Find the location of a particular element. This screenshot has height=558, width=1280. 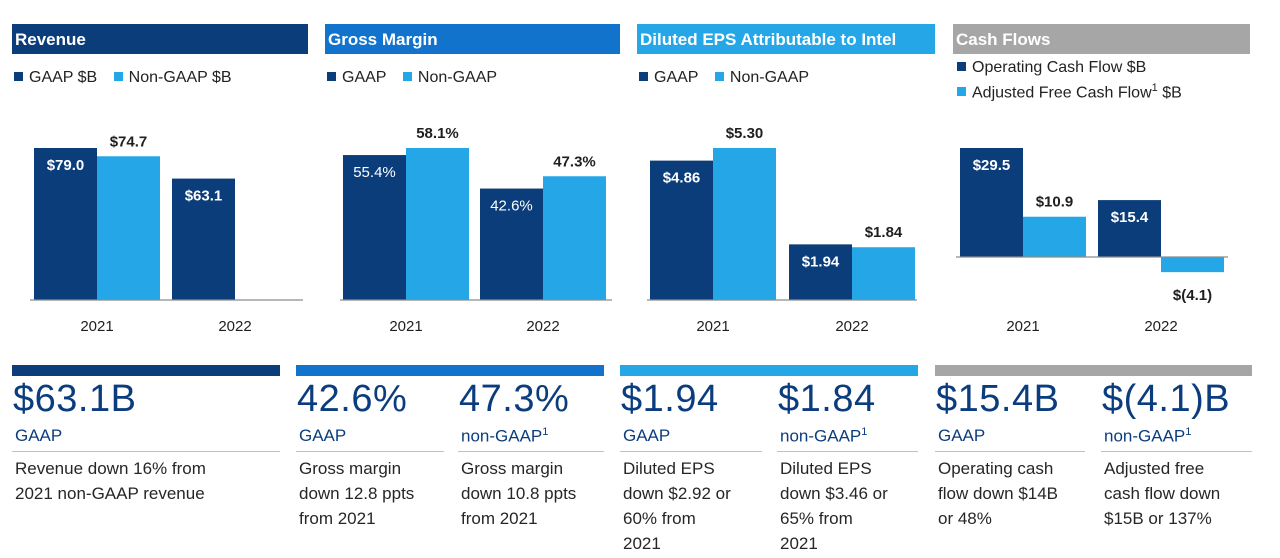

legend-afcf-suffix: $B is located at coordinates (1169, 93).